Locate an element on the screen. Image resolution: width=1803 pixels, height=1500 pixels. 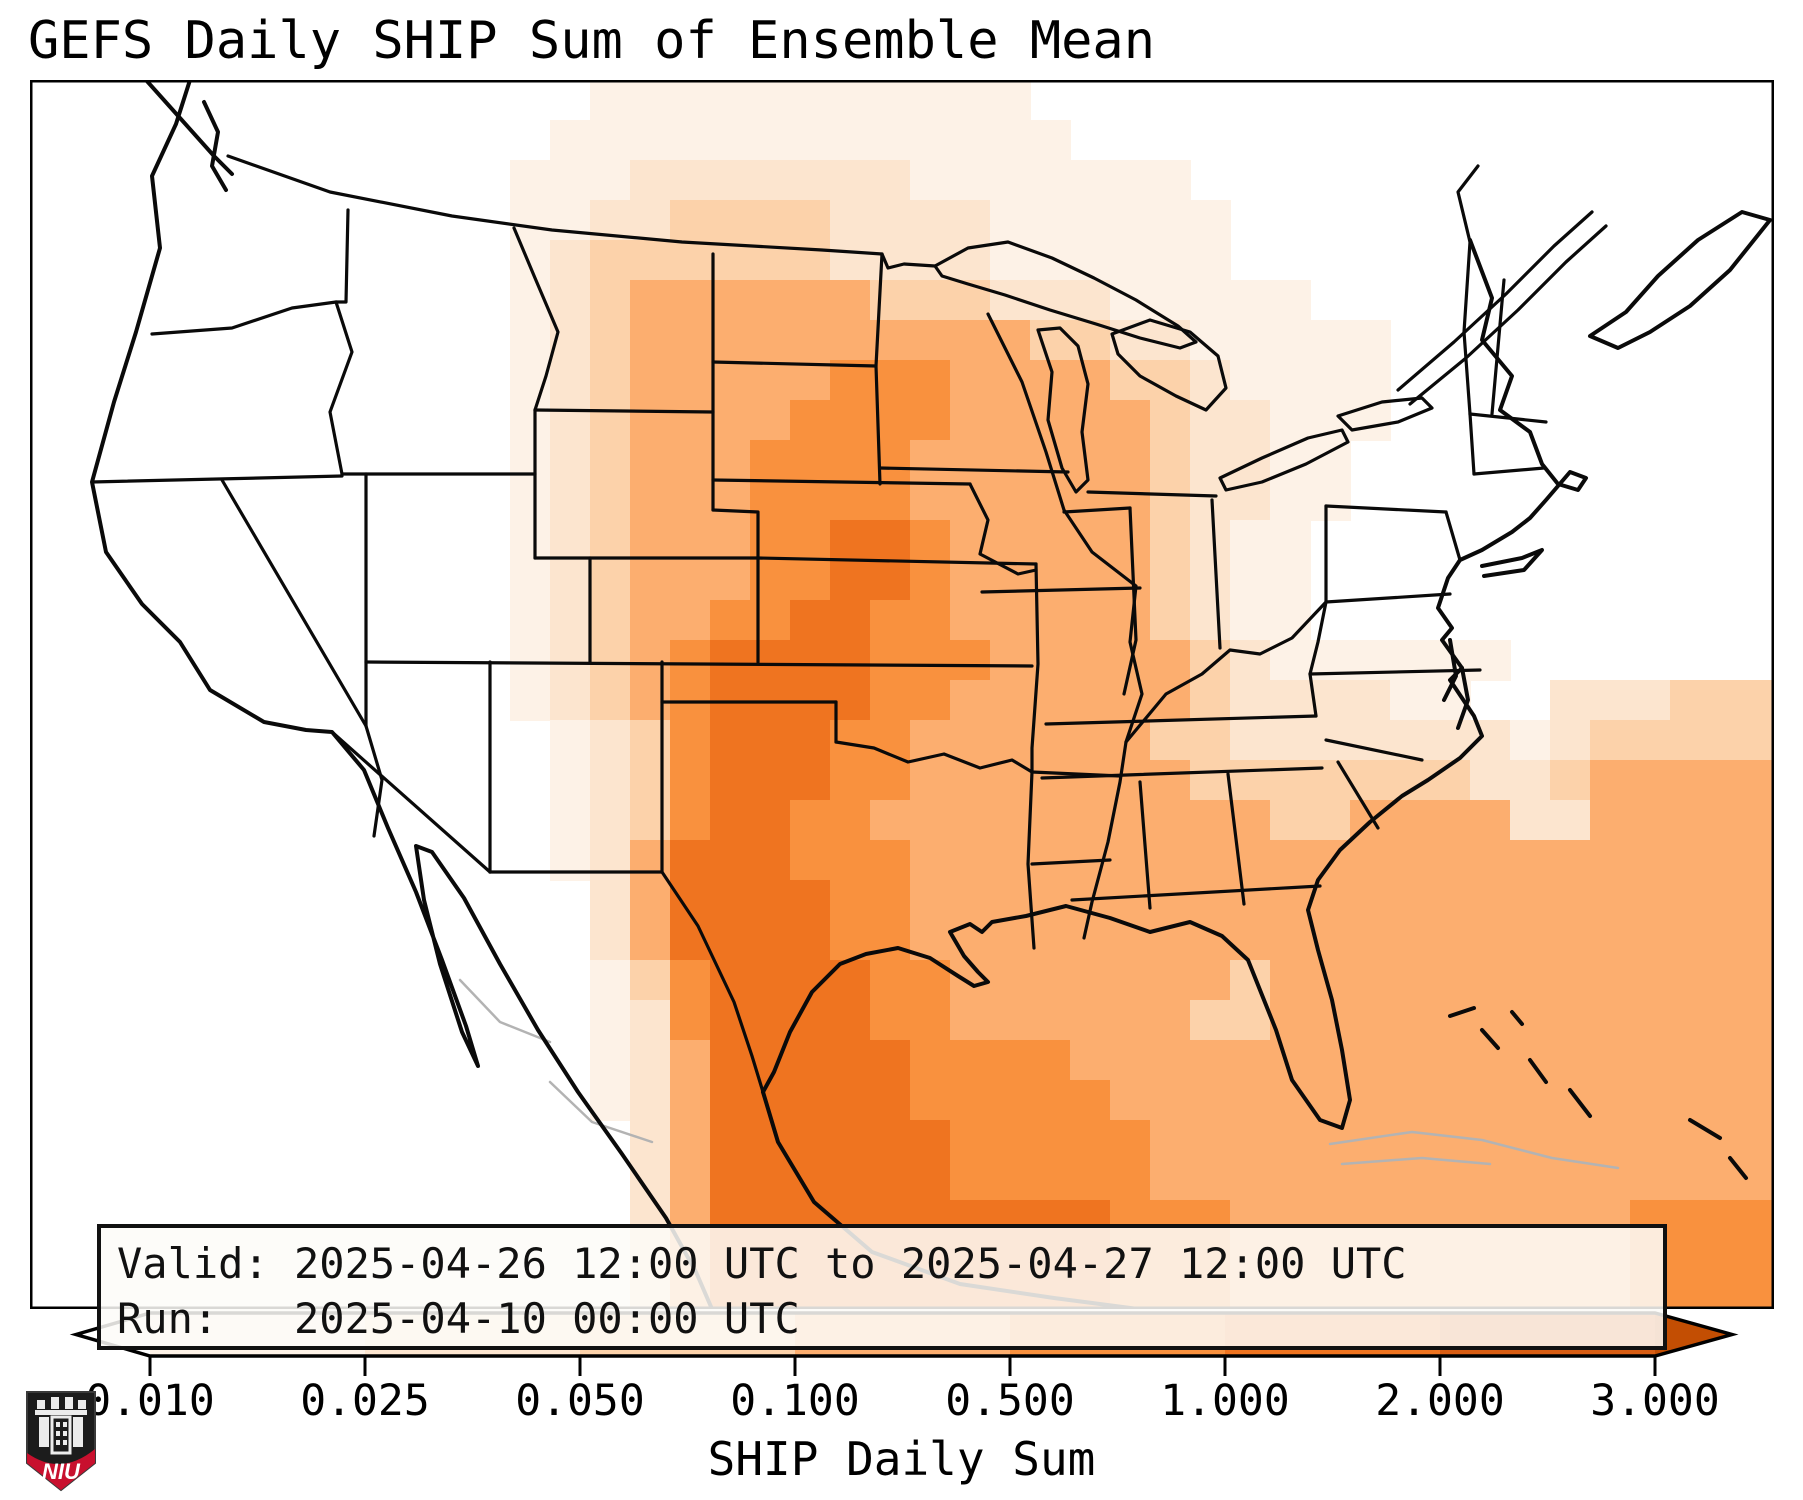
maine-border is located at coordinates (1468, 204).